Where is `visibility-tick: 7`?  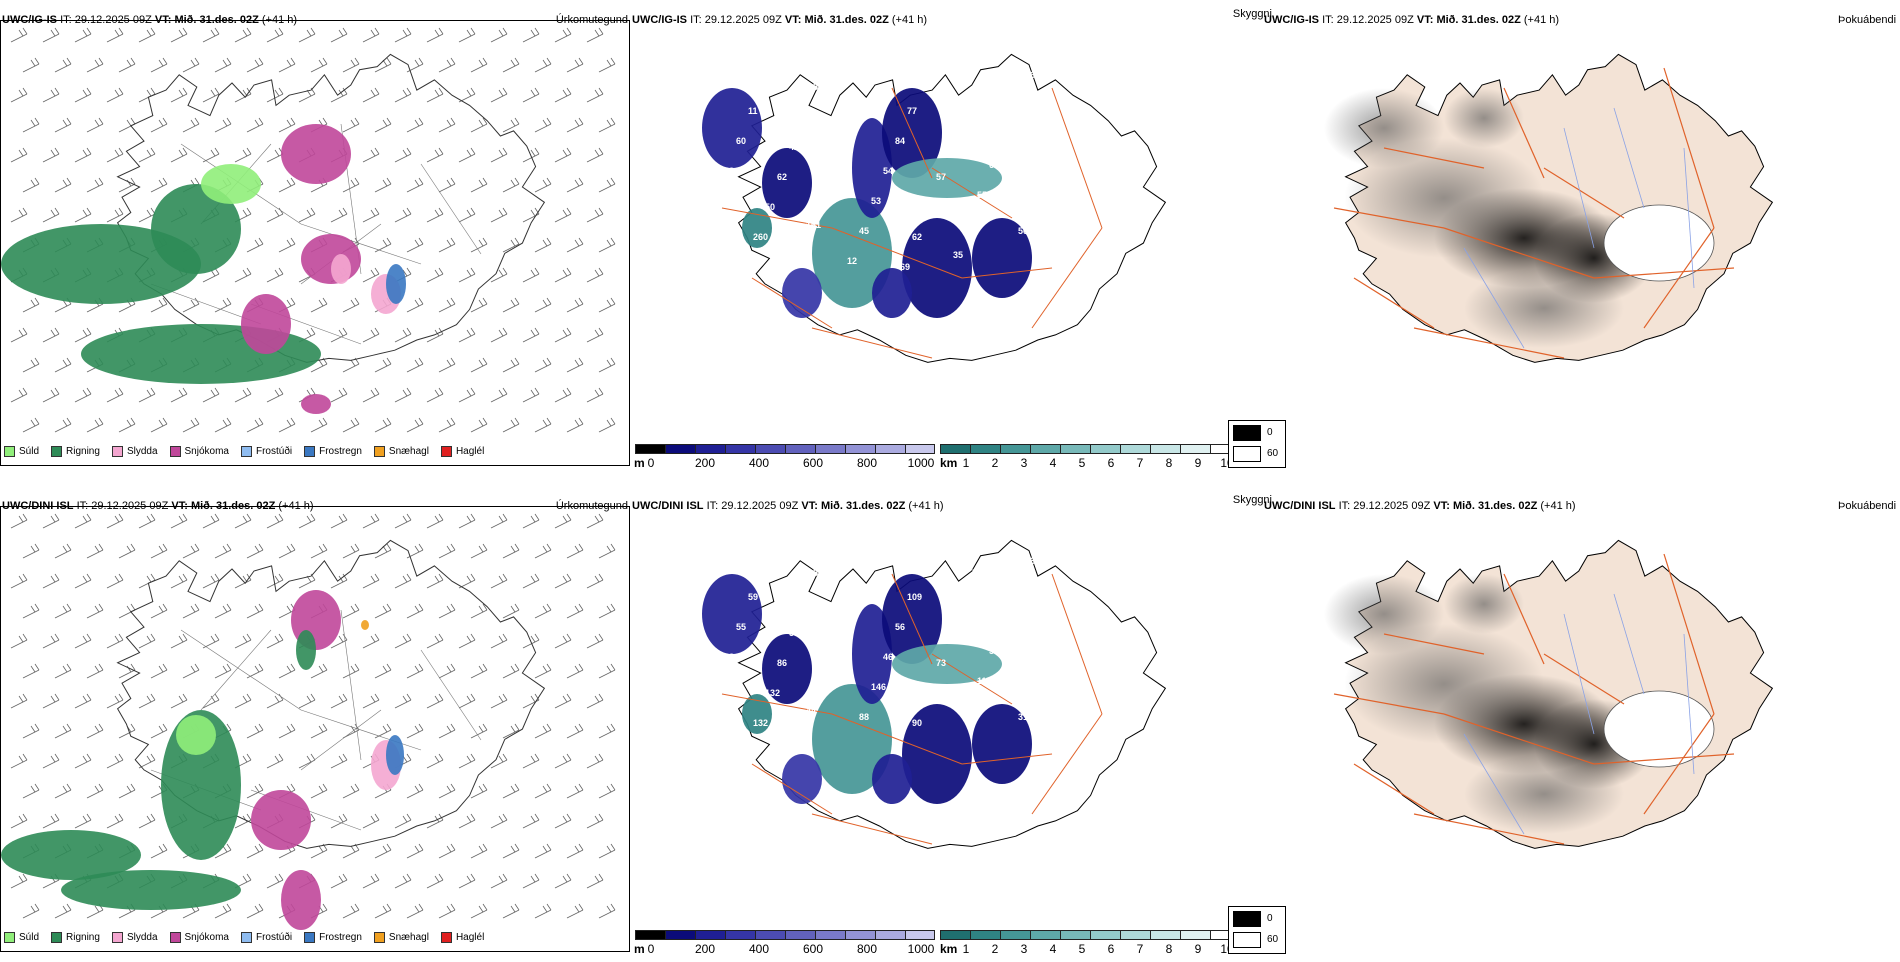
visibility-tick: 7 is located at coordinates (1140, 949).